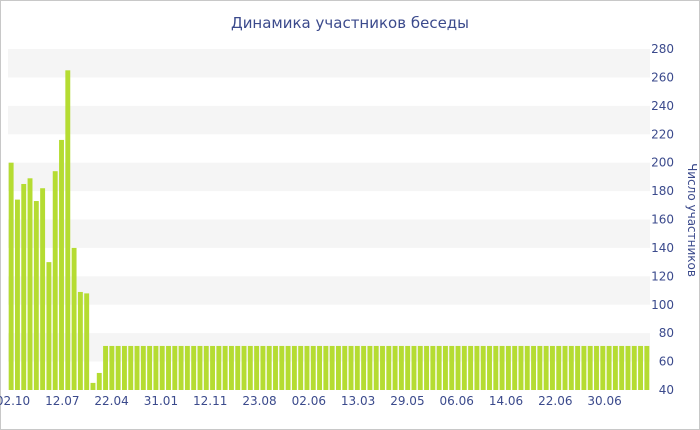 The height and width of the screenshot is (430, 700). I want to click on x-tick-label: 13.03, so click(358, 401).